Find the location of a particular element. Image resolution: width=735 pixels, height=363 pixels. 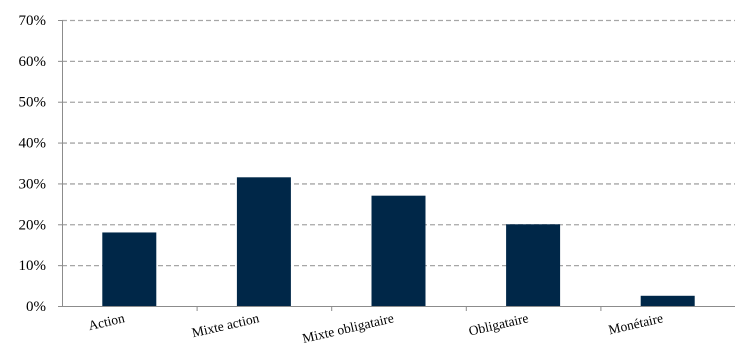

y-tick-label: 10% is located at coordinates (33, 266).